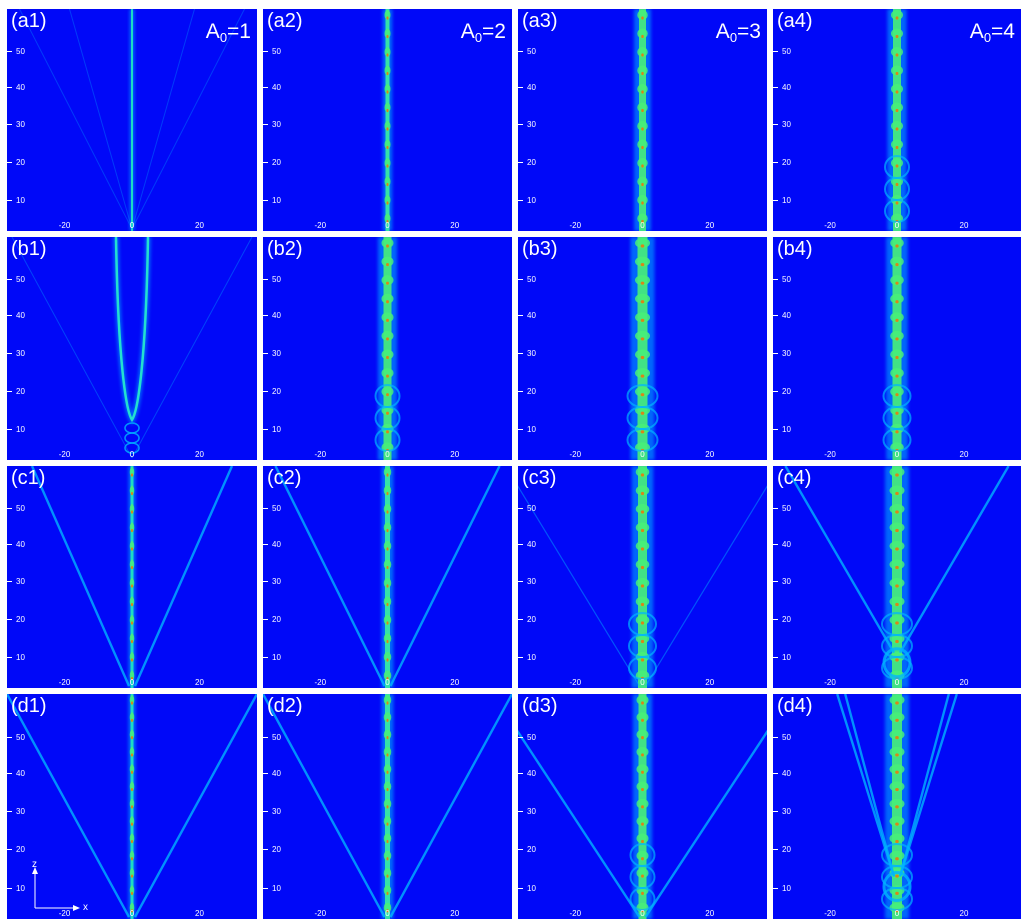 The width and height of the screenshot is (1027, 919). I want to click on amplitude-value: =1, so click(239, 31).